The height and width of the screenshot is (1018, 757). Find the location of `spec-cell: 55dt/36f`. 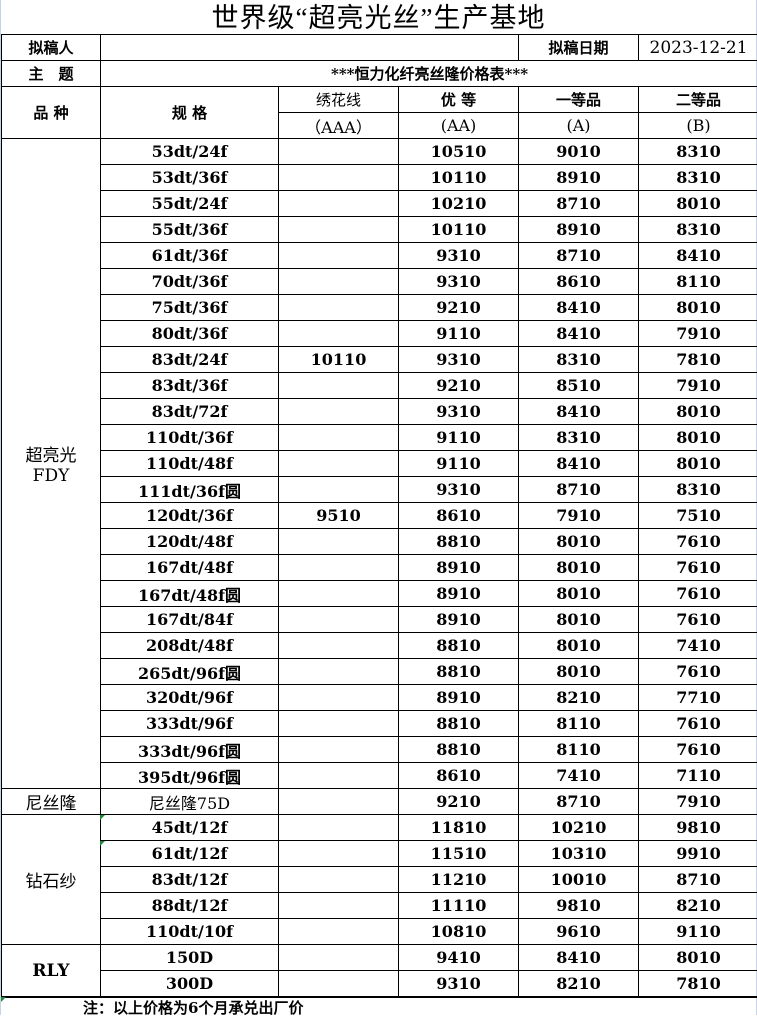

spec-cell: 55dt/36f is located at coordinates (190, 230).